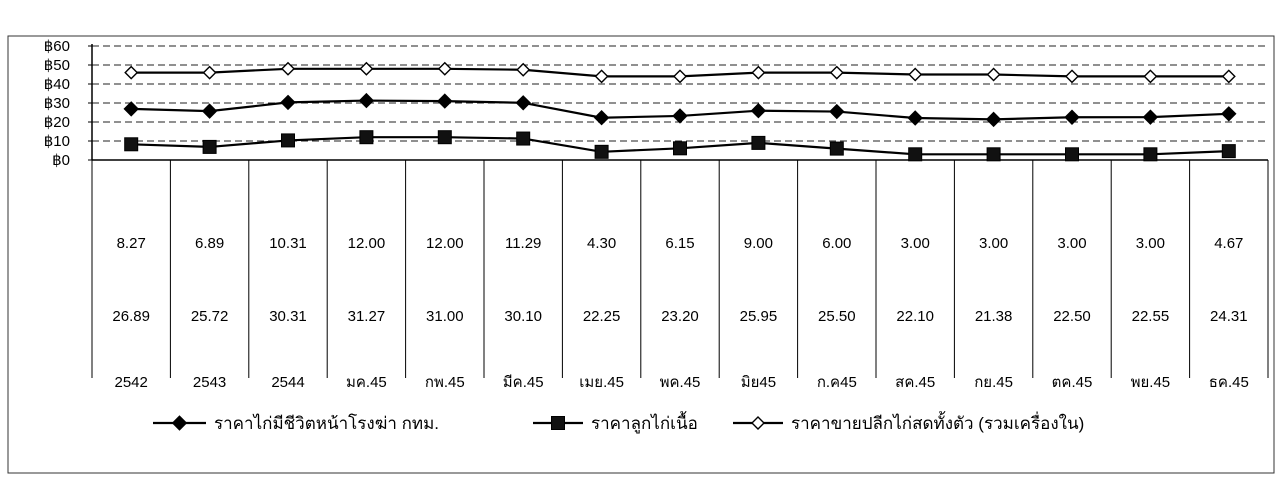 This screenshot has width=1283, height=478. I want to click on y-axis: ฿0 ฿10 ฿20 ฿30 ฿40 ฿50 ฿60, so click(68, 103).